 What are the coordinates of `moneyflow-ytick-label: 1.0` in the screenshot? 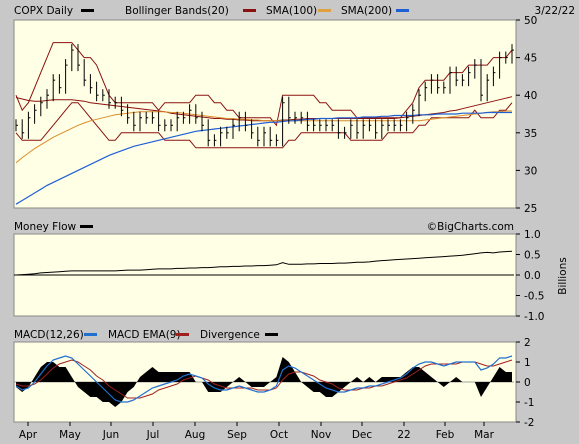 It's located at (532, 235).